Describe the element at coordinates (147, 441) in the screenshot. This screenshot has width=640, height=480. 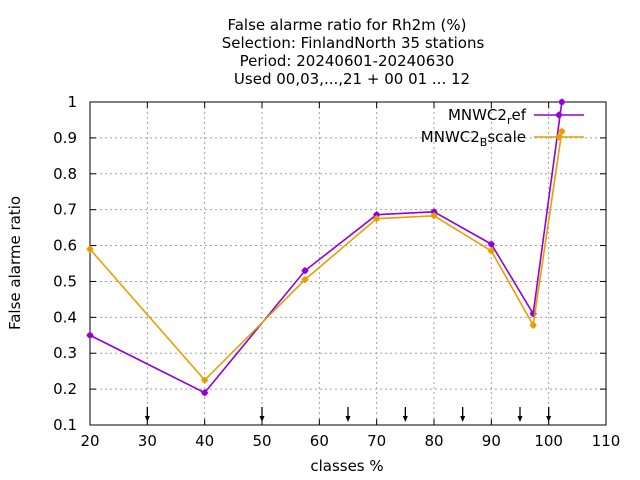
I see `x-tick-label: 30` at that location.